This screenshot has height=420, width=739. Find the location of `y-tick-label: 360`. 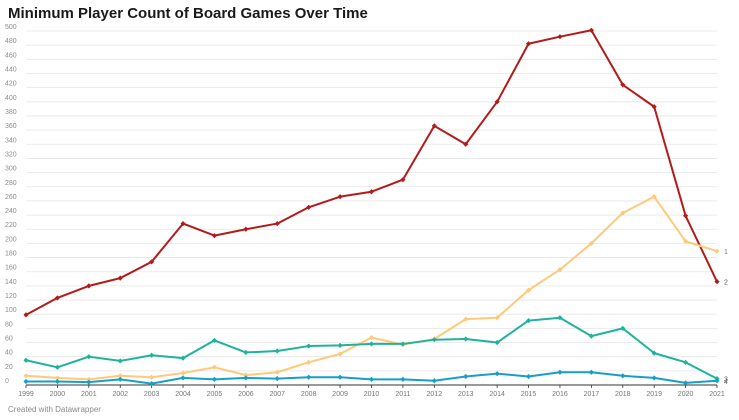

y-tick-label: 360 is located at coordinates (11, 126).